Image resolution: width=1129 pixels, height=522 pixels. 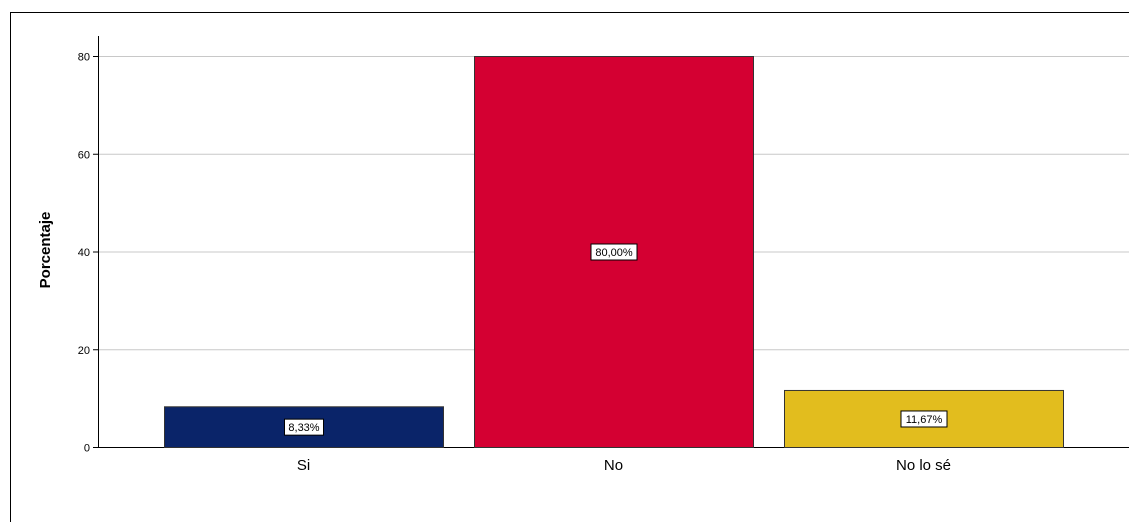 I want to click on data-label: 8,33%, so click(x=303, y=428).